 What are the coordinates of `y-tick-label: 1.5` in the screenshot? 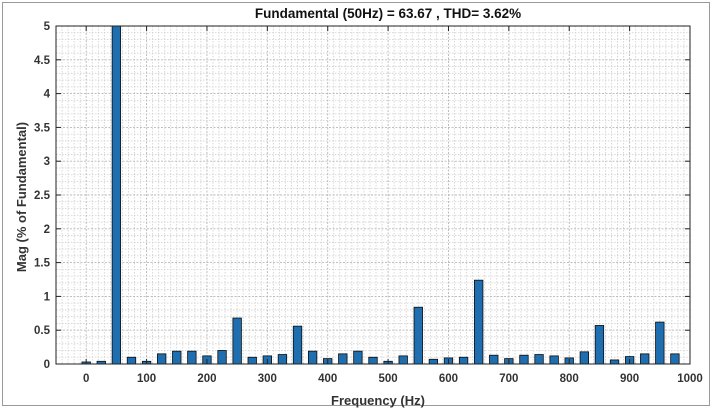 It's located at (42, 264).